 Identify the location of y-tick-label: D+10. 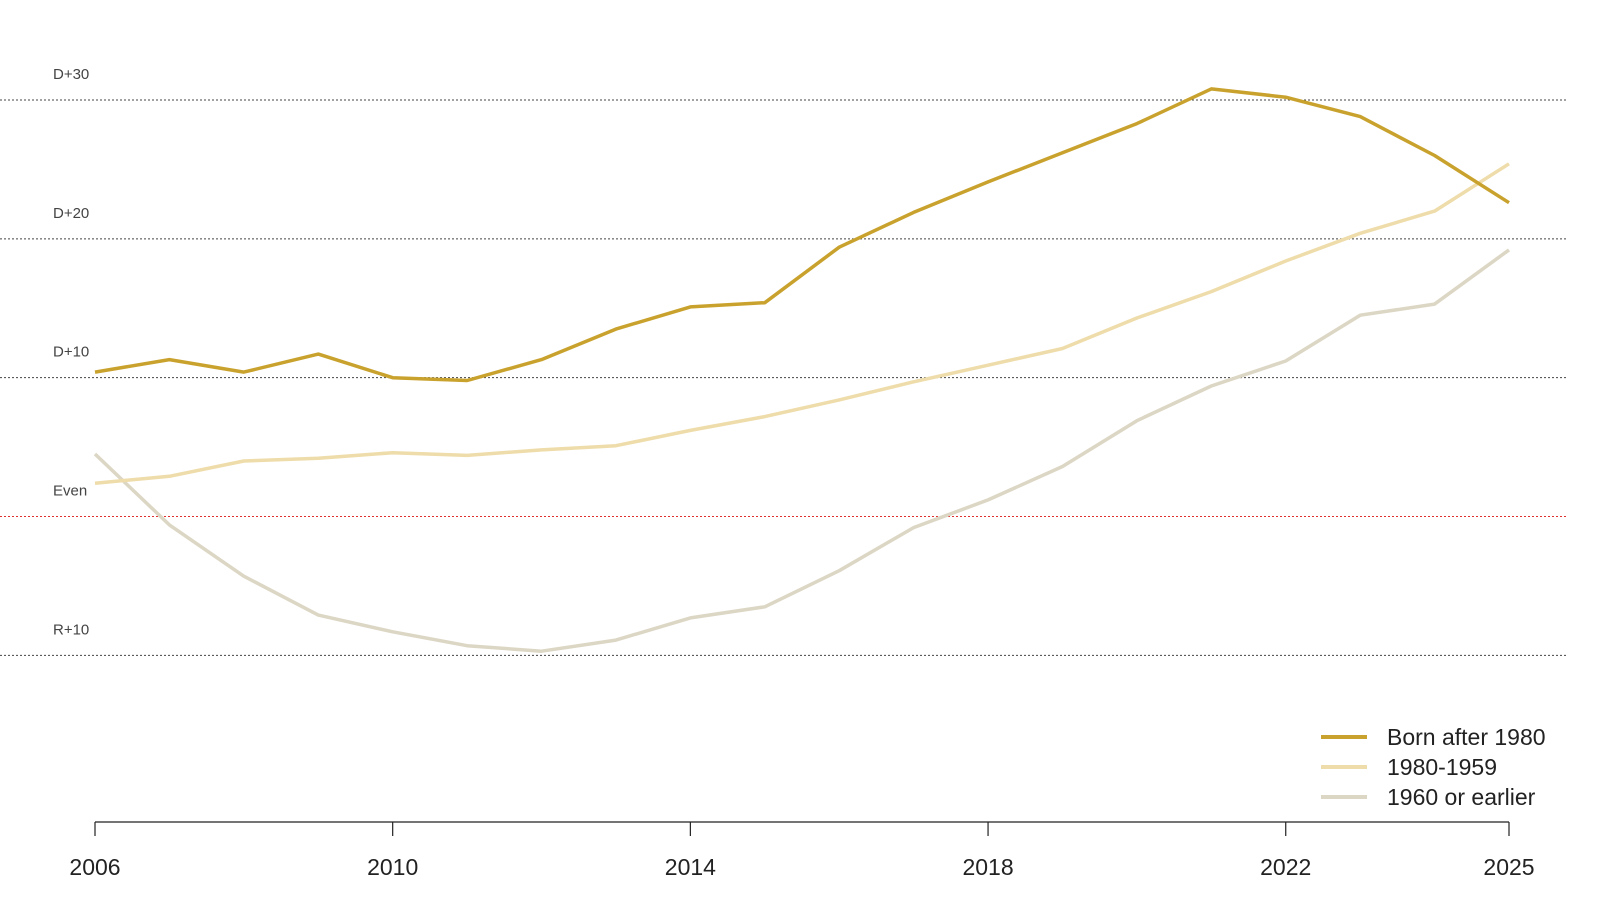
(71, 352).